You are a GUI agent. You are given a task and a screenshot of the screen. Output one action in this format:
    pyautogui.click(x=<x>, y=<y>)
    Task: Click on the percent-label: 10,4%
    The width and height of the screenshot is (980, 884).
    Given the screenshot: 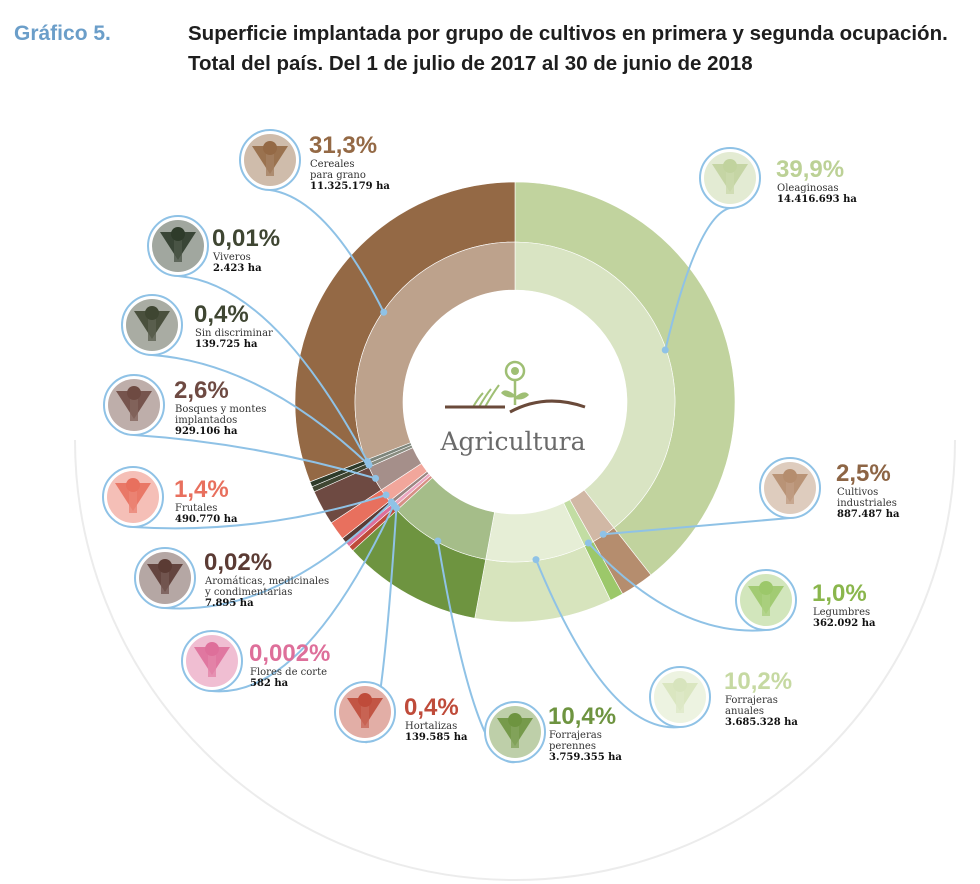 What is the action you would take?
    pyautogui.click(x=582, y=716)
    